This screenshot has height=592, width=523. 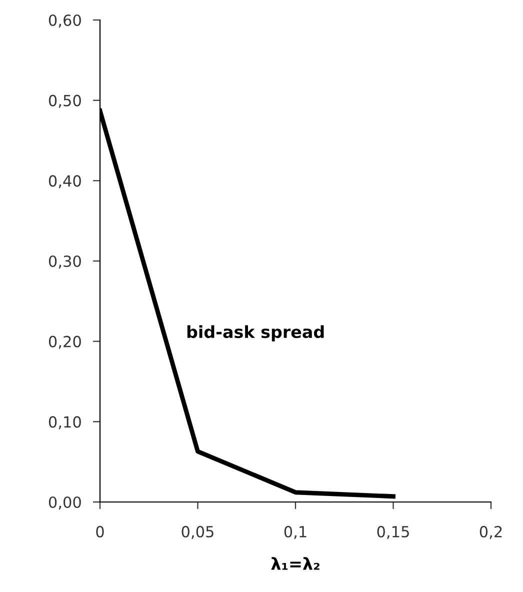 I want to click on y-tick-label: 0,10, so click(x=64, y=423).